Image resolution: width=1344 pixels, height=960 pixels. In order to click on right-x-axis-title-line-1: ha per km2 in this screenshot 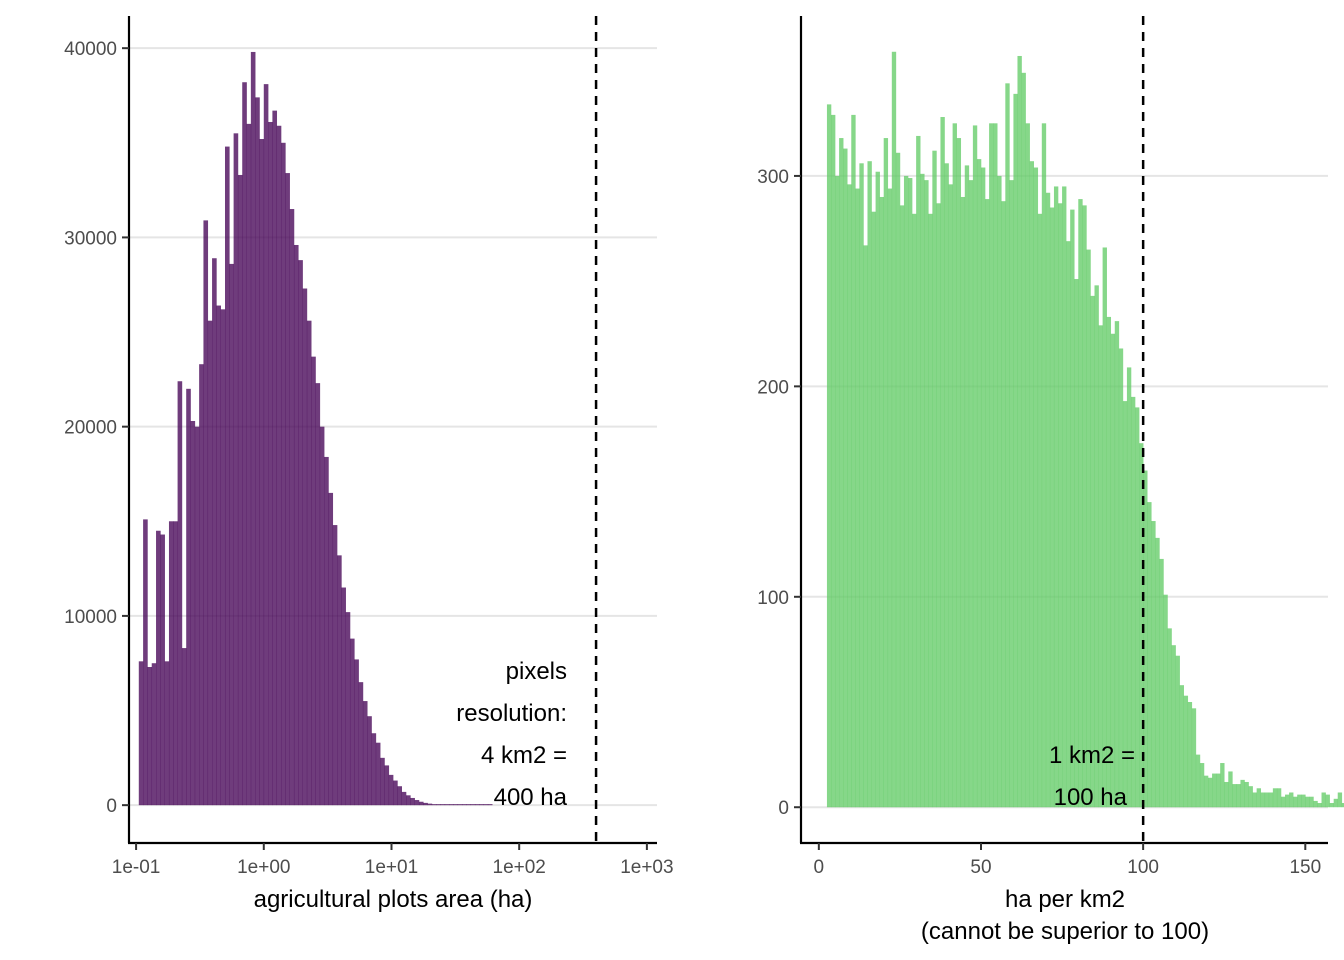, I will do `click(1065, 899)`.